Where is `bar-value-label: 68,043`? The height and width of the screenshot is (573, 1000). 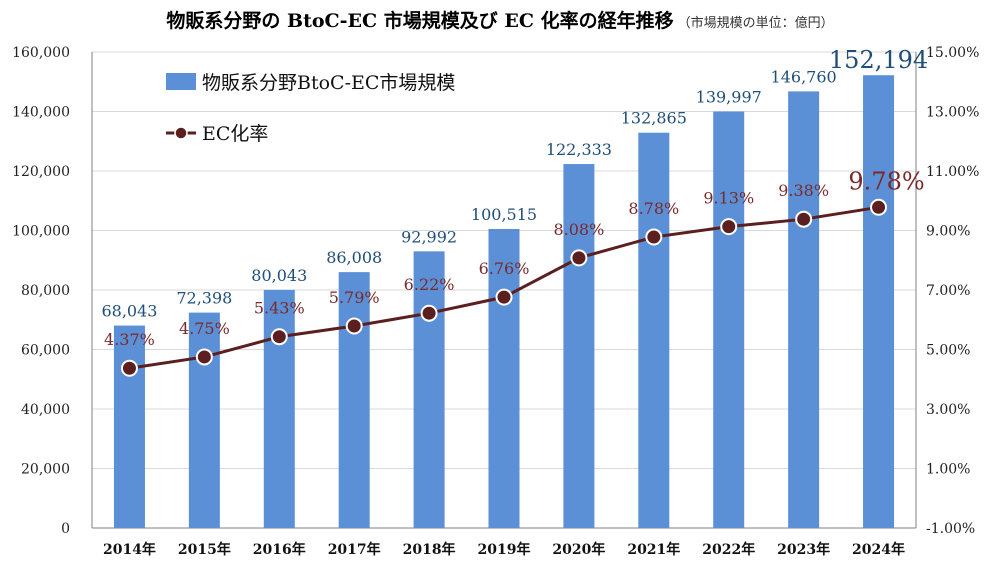 bar-value-label: 68,043 is located at coordinates (129, 311).